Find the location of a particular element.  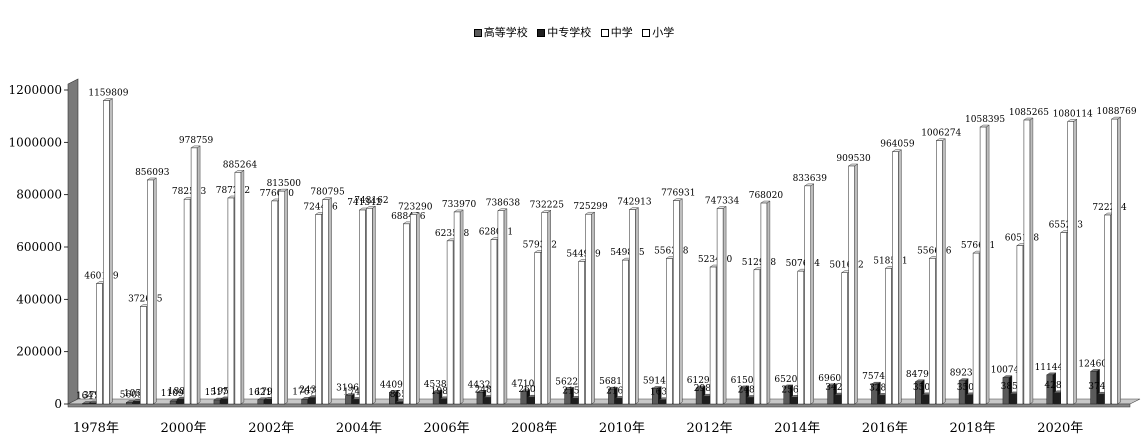

y-tick-label: 400000 is located at coordinates (39, 299).